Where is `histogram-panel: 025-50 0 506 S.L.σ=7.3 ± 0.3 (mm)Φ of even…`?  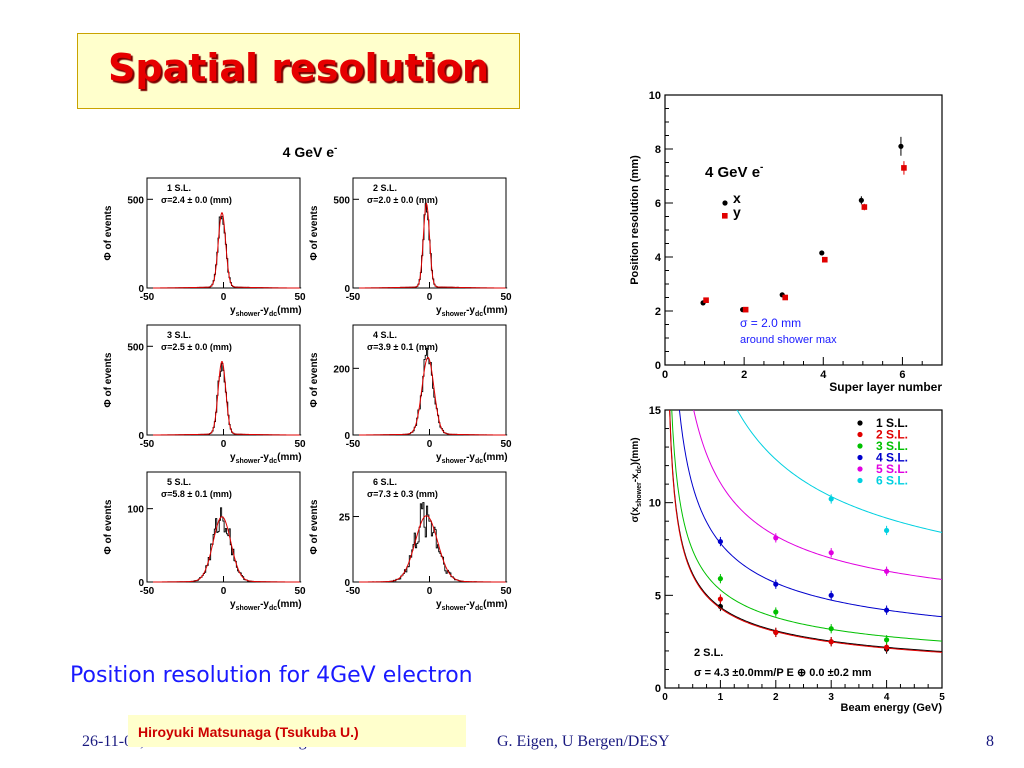
histogram-panel: 025-50 0 506 S.L.σ=7.3 ± 0.3 (mm)Φ of even… is located at coordinates (410, 541).